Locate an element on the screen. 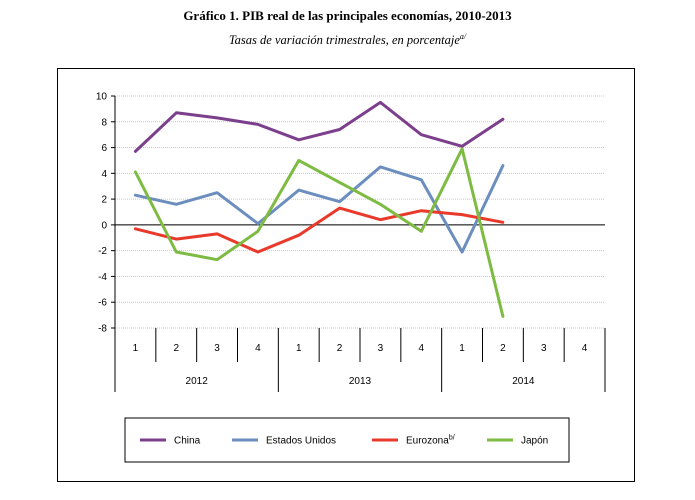 Image resolution: width=695 pixels, height=500 pixels. y-tick-label: 2 is located at coordinates (104, 200).